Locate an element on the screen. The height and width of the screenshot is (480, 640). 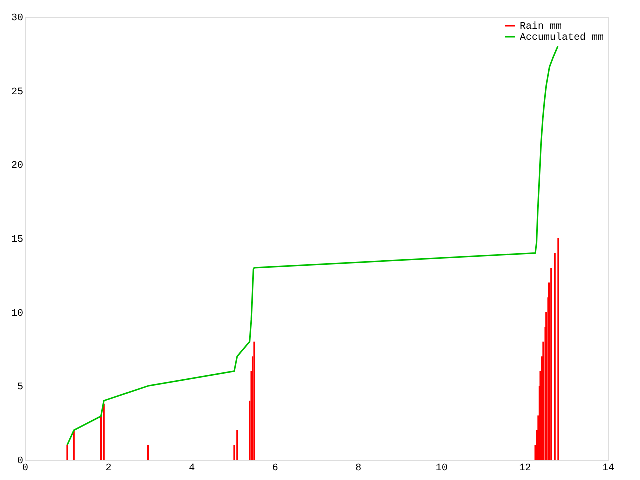
x-tick-label: 10 is located at coordinates (442, 469).